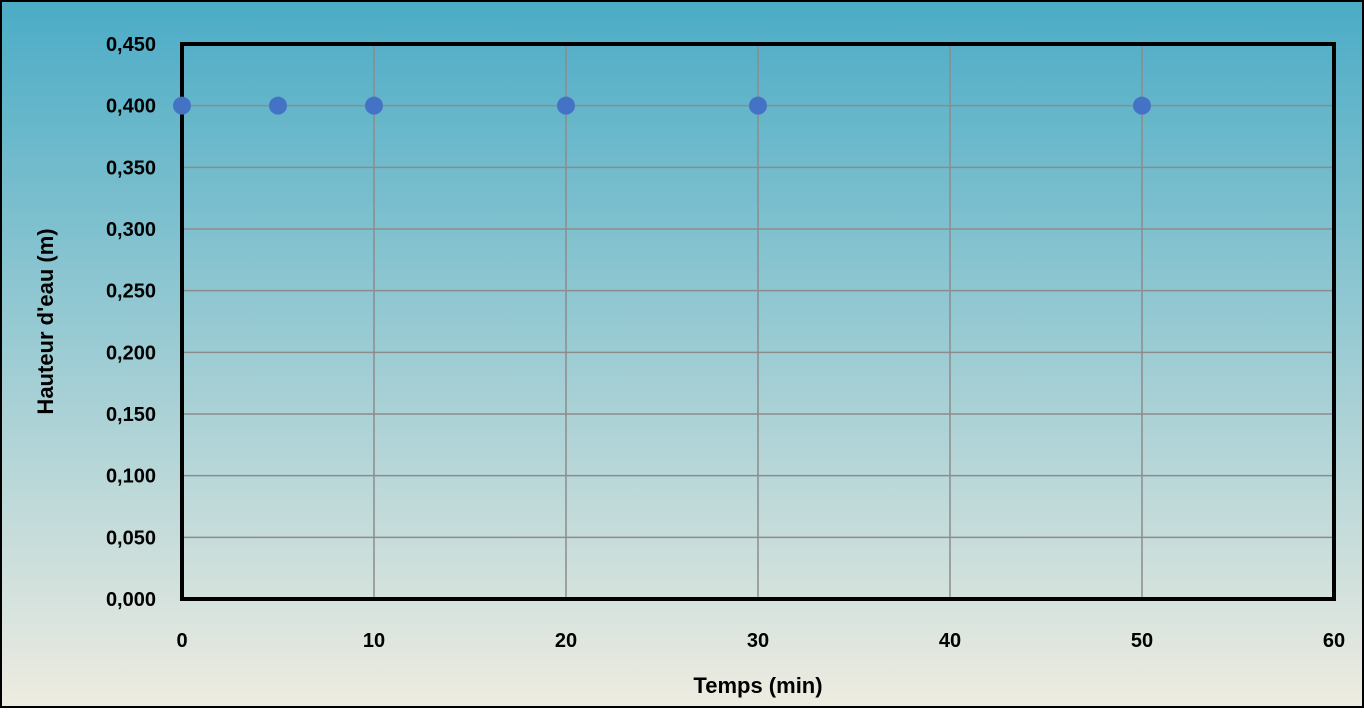 Image resolution: width=1364 pixels, height=713 pixels. Describe the element at coordinates (374, 641) in the screenshot. I see `x-tick-label: 10` at that location.